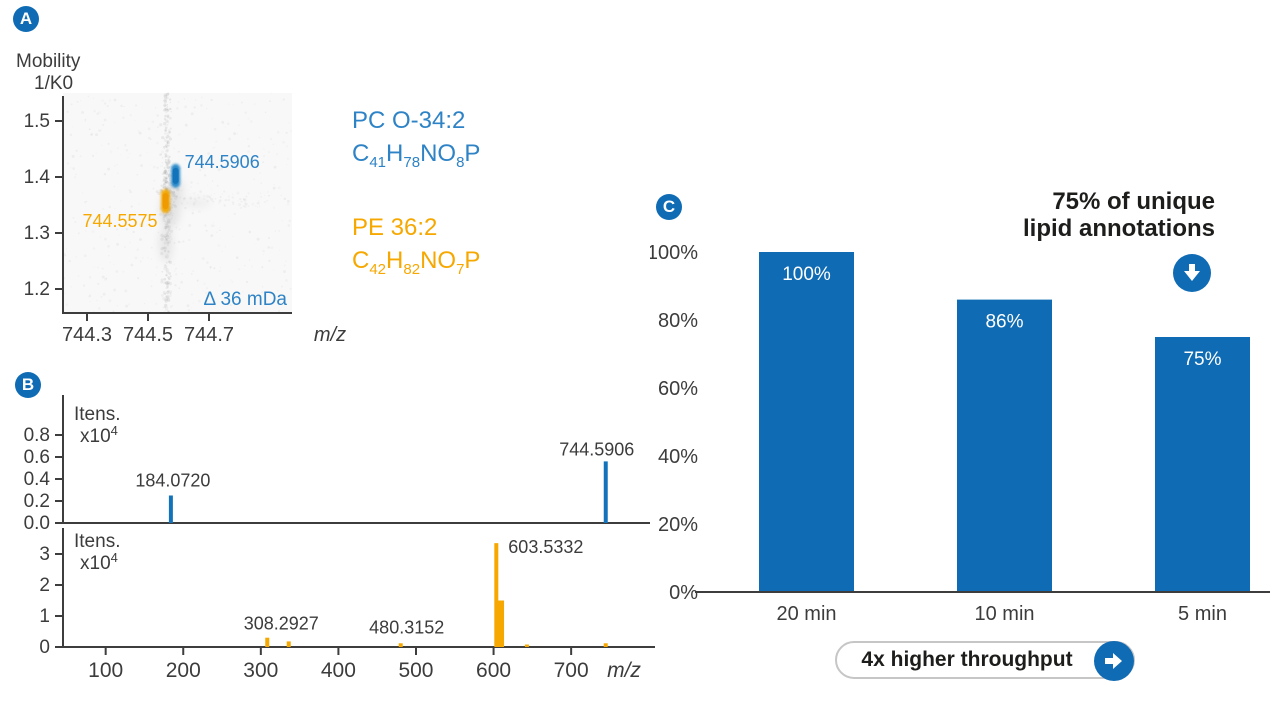  I want to click on y-tick-label: 40%, so click(678, 457).